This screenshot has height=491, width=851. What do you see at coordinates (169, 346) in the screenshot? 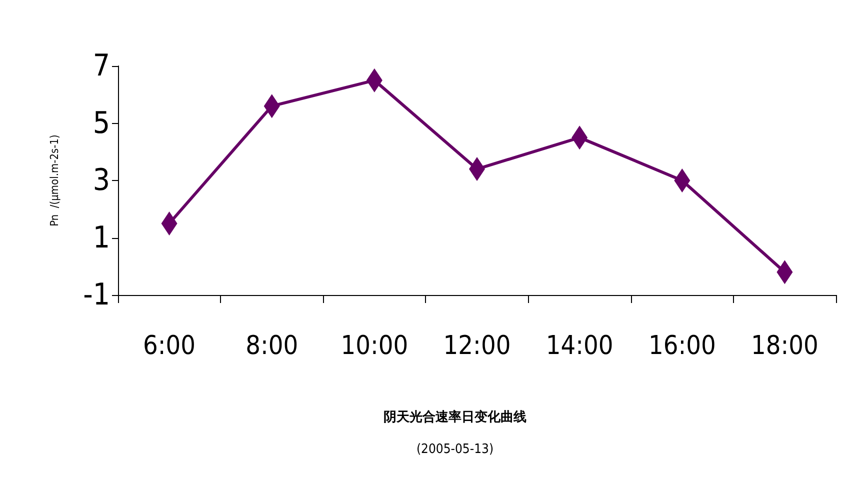
I see `x-tick-label: 6:00` at bounding box center [169, 346].